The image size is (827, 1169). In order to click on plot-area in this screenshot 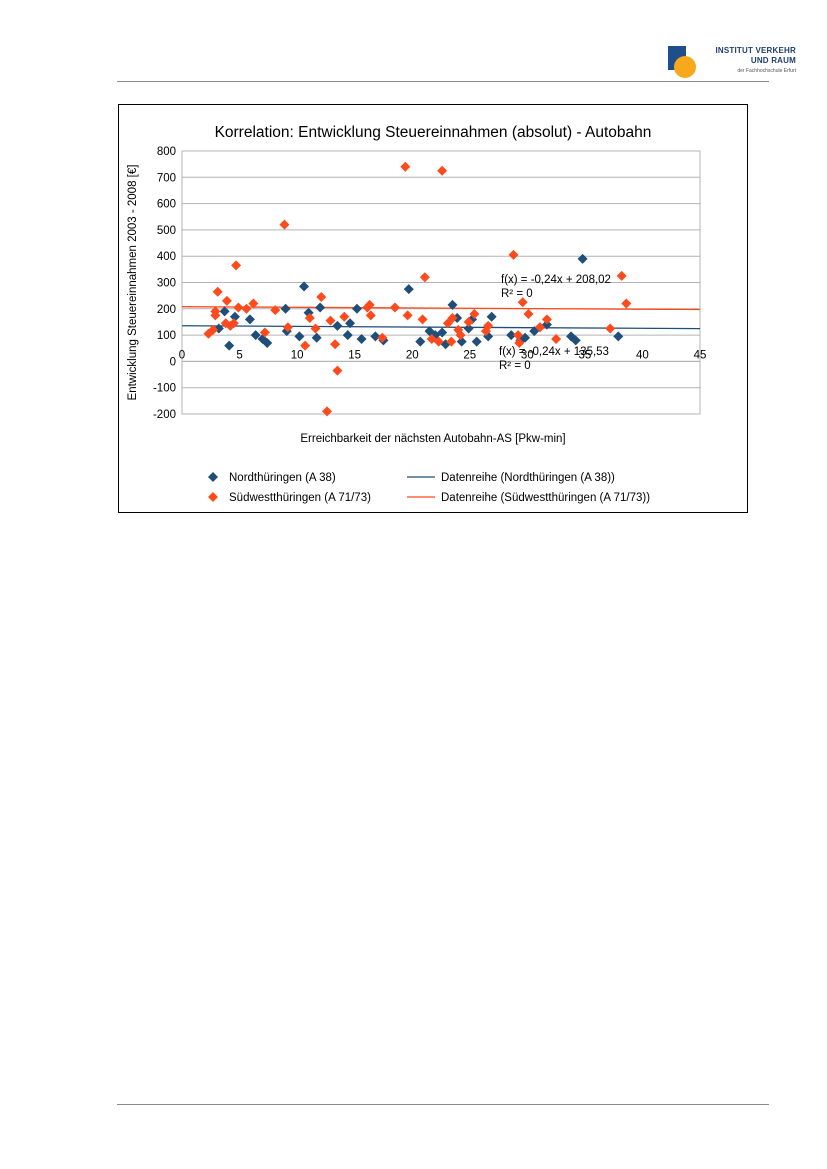, I will do `click(441, 282)`.